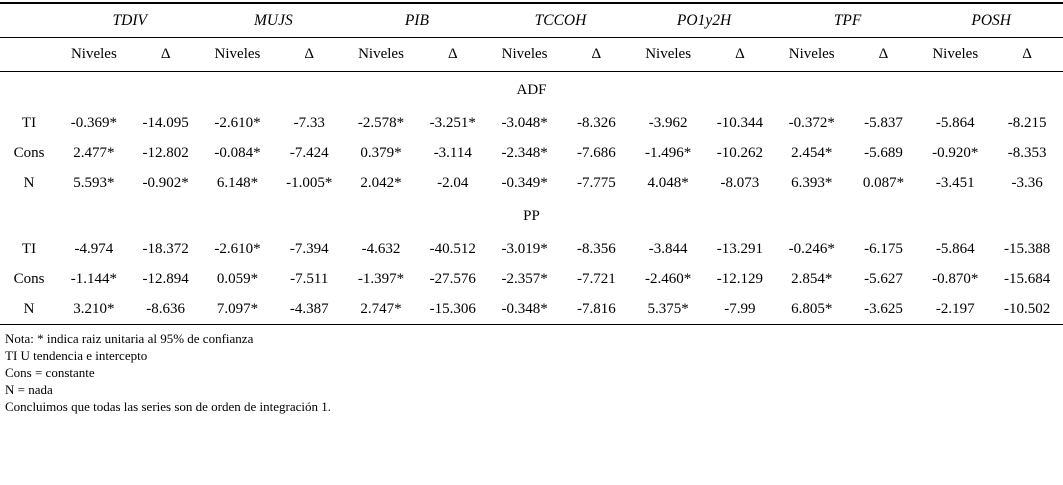 The image size is (1063, 485). Describe the element at coordinates (596, 122) in the screenshot. I see `data-cell: -8.326` at that location.